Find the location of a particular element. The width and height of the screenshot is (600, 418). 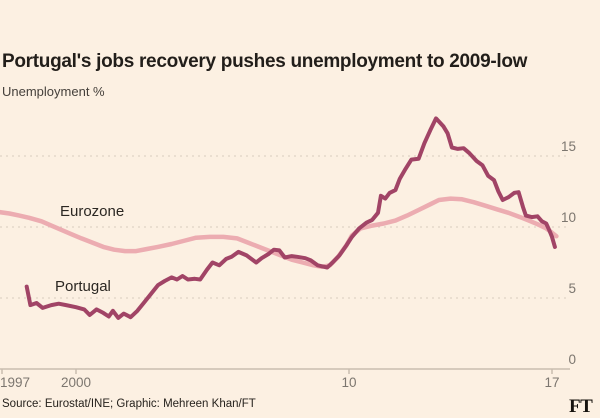

x-tick-label: 1997 is located at coordinates (15, 382).